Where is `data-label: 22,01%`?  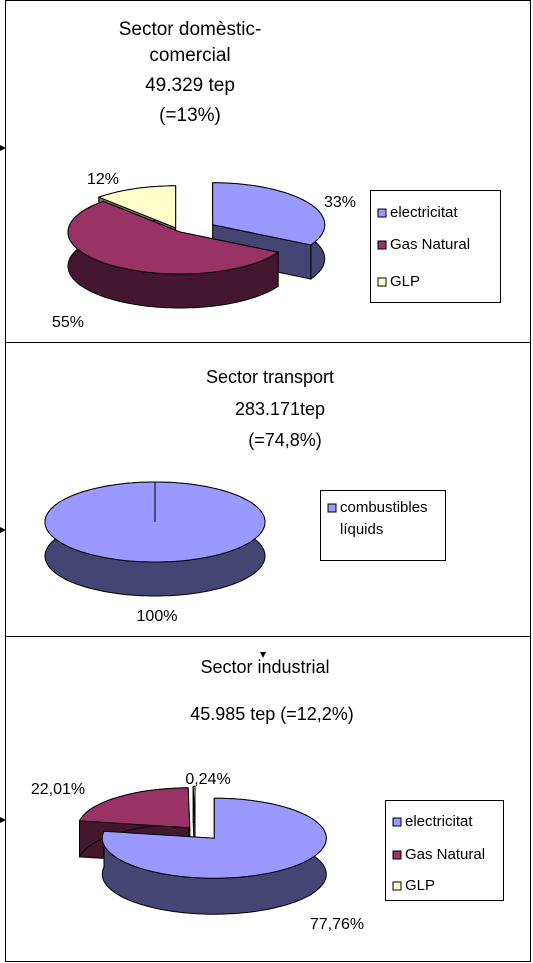 data-label: 22,01% is located at coordinates (58, 789).